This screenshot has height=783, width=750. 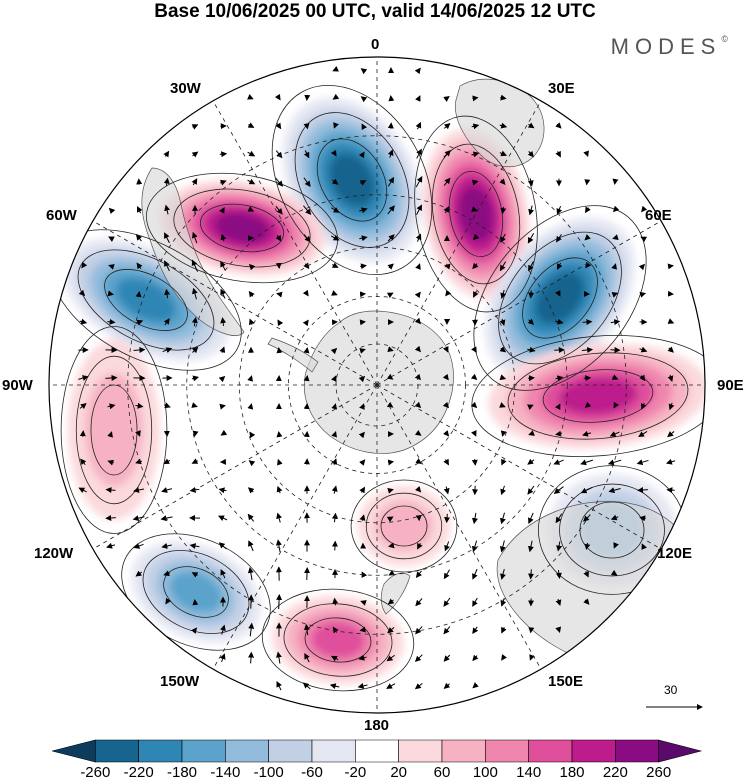 I want to click on lon-label-90e: 90E, so click(x=730, y=385).